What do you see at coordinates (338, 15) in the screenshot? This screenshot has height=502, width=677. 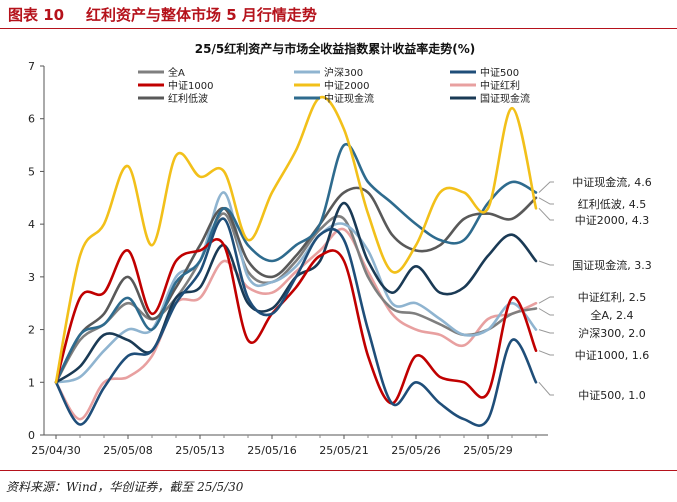 I see `figure-header: 图表 10 红利资产与整体市场 5 月行情走势` at bounding box center [338, 15].